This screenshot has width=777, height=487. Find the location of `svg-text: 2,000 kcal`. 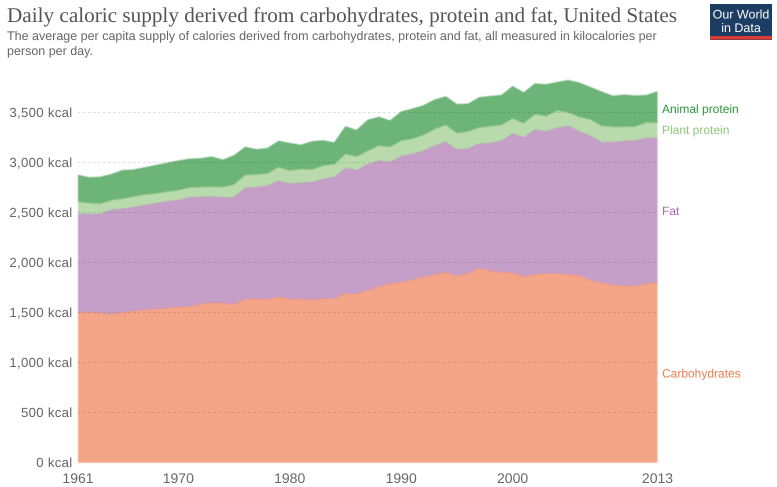

svg-text: 2,000 kcal is located at coordinates (40, 262).